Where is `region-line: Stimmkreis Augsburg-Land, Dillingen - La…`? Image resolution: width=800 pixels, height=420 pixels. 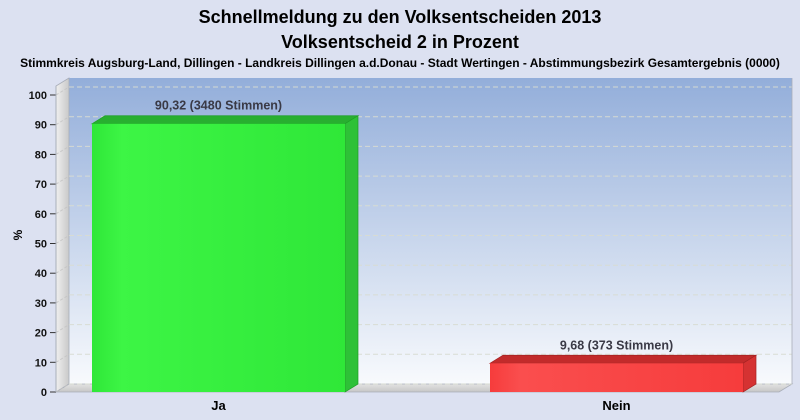 region-line: Stimmkreis Augsburg-Land, Dillingen - La… is located at coordinates (400, 63).